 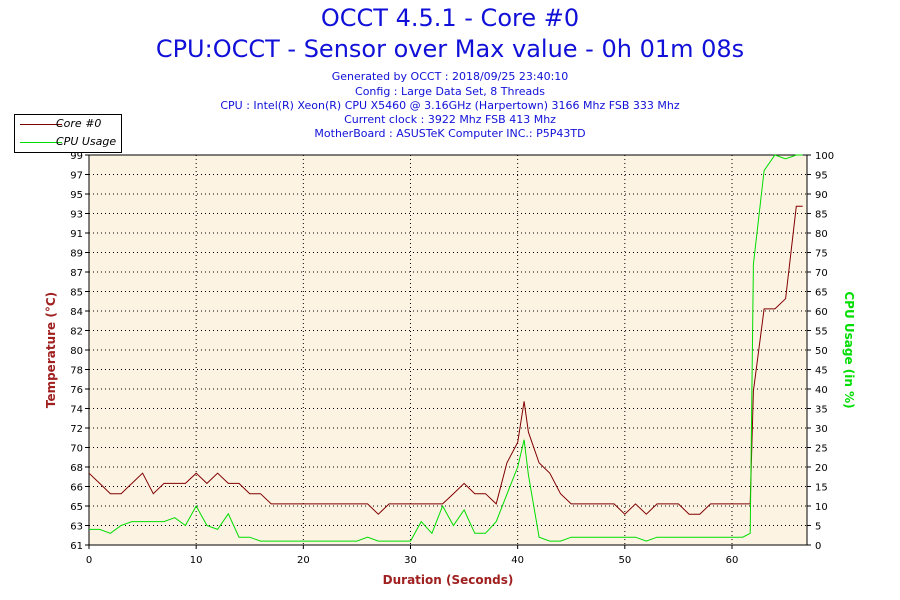 What do you see at coordinates (448, 580) in the screenshot?
I see `x-axis-label: Duration (Seconds)` at bounding box center [448, 580].